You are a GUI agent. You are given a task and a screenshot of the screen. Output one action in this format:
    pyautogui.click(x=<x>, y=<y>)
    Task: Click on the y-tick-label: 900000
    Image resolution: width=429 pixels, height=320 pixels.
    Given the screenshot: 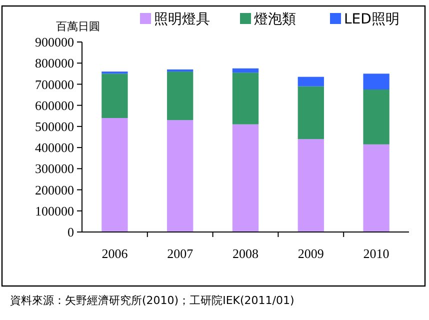 What is the action you would take?
    pyautogui.click(x=54, y=42)
    